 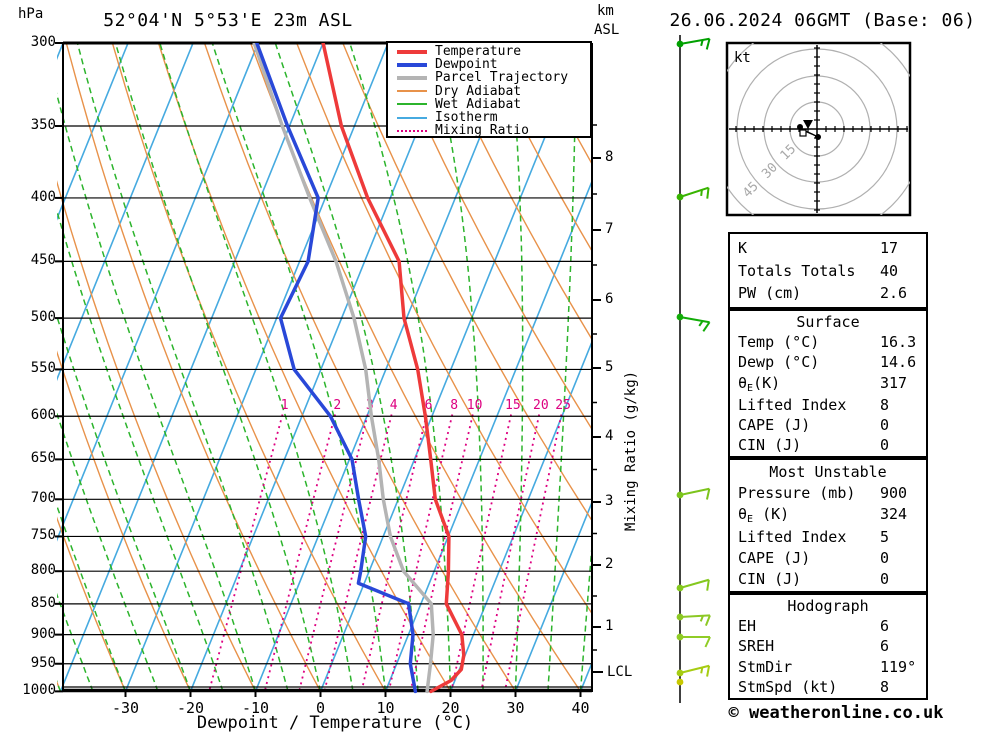 I want to click on table-row-label: θE(K), so click(x=759, y=383).